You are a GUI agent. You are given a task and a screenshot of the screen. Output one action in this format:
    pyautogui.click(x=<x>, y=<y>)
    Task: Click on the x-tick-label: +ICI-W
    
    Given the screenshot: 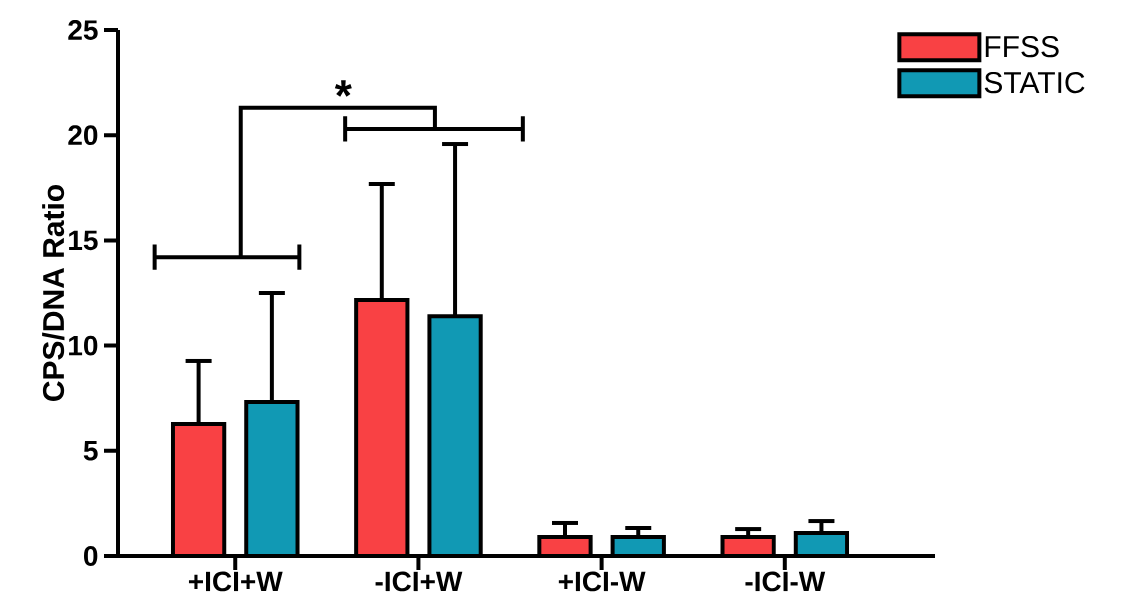 What is the action you would take?
    pyautogui.click(x=602, y=581)
    